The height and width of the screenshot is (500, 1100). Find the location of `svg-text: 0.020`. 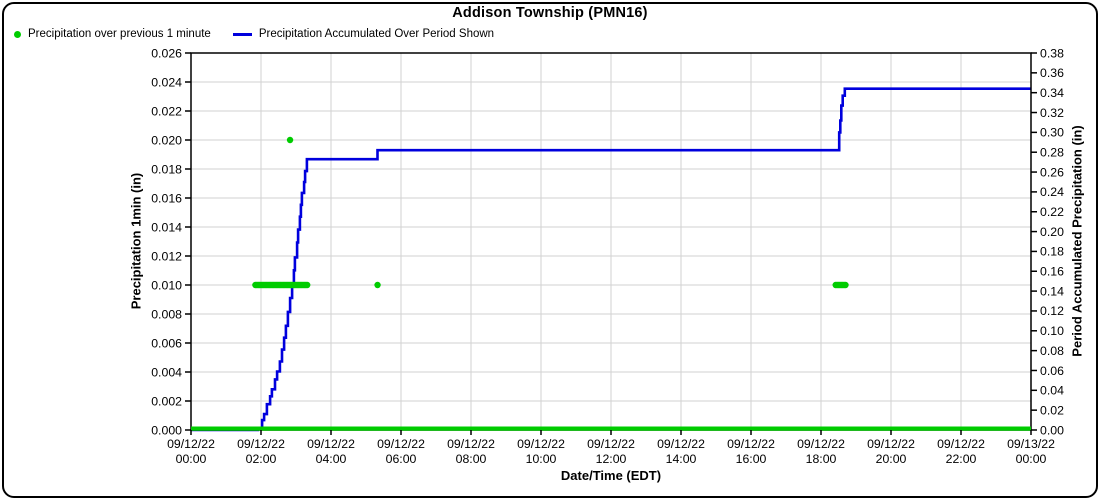

svg-text: 0.020 is located at coordinates (166, 140).